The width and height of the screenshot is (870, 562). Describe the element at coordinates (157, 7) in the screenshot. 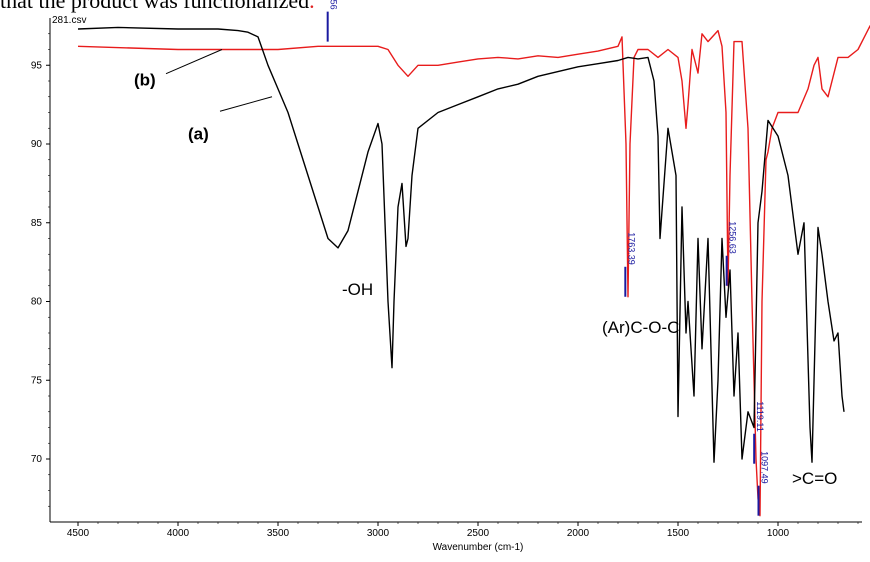

I see `caption-text: that the product was functionalized.` at that location.